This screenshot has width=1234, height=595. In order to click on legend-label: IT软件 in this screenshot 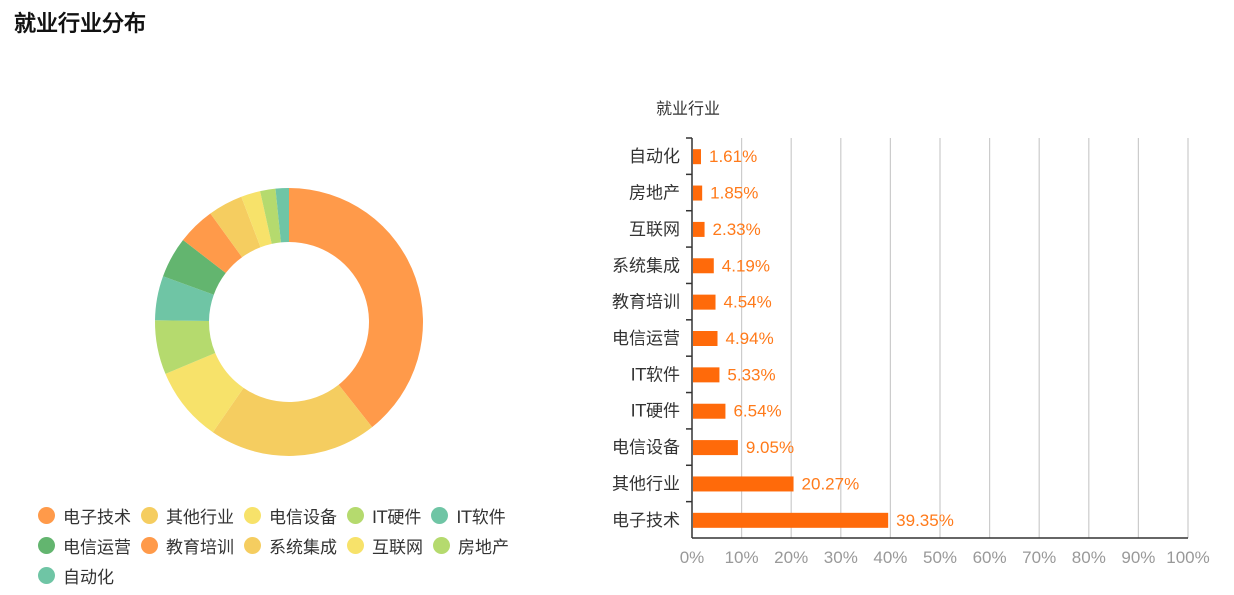, I will do `click(481, 517)`.